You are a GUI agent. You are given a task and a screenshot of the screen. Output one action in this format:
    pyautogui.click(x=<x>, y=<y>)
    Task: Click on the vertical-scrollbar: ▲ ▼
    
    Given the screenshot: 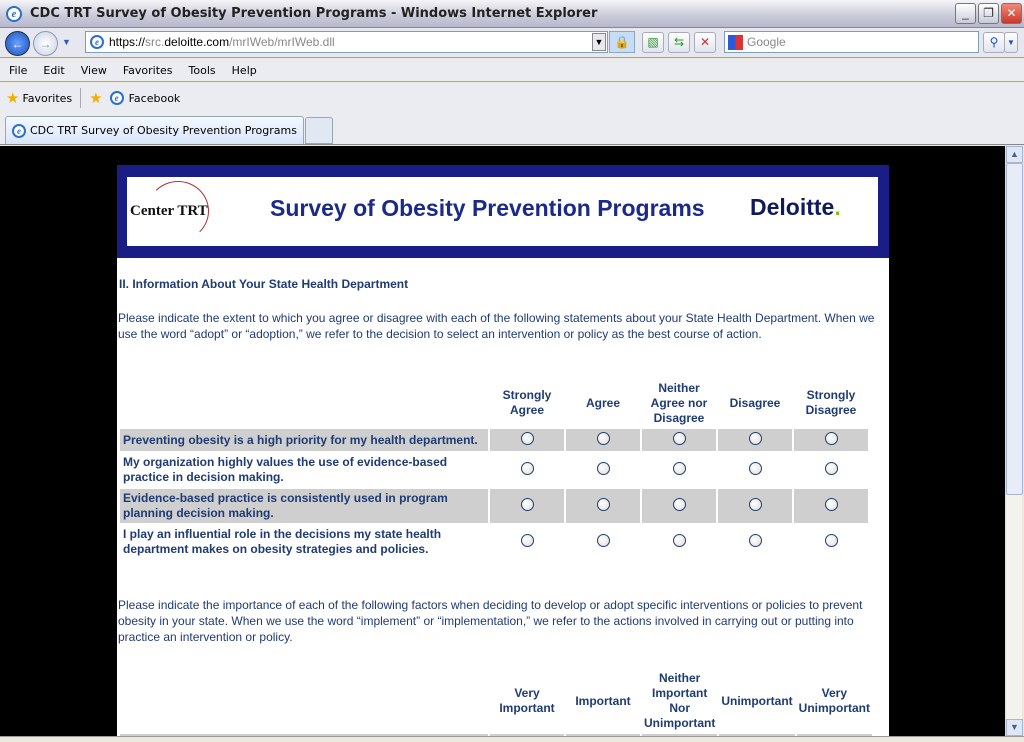 What is the action you would take?
    pyautogui.click(x=1014, y=441)
    